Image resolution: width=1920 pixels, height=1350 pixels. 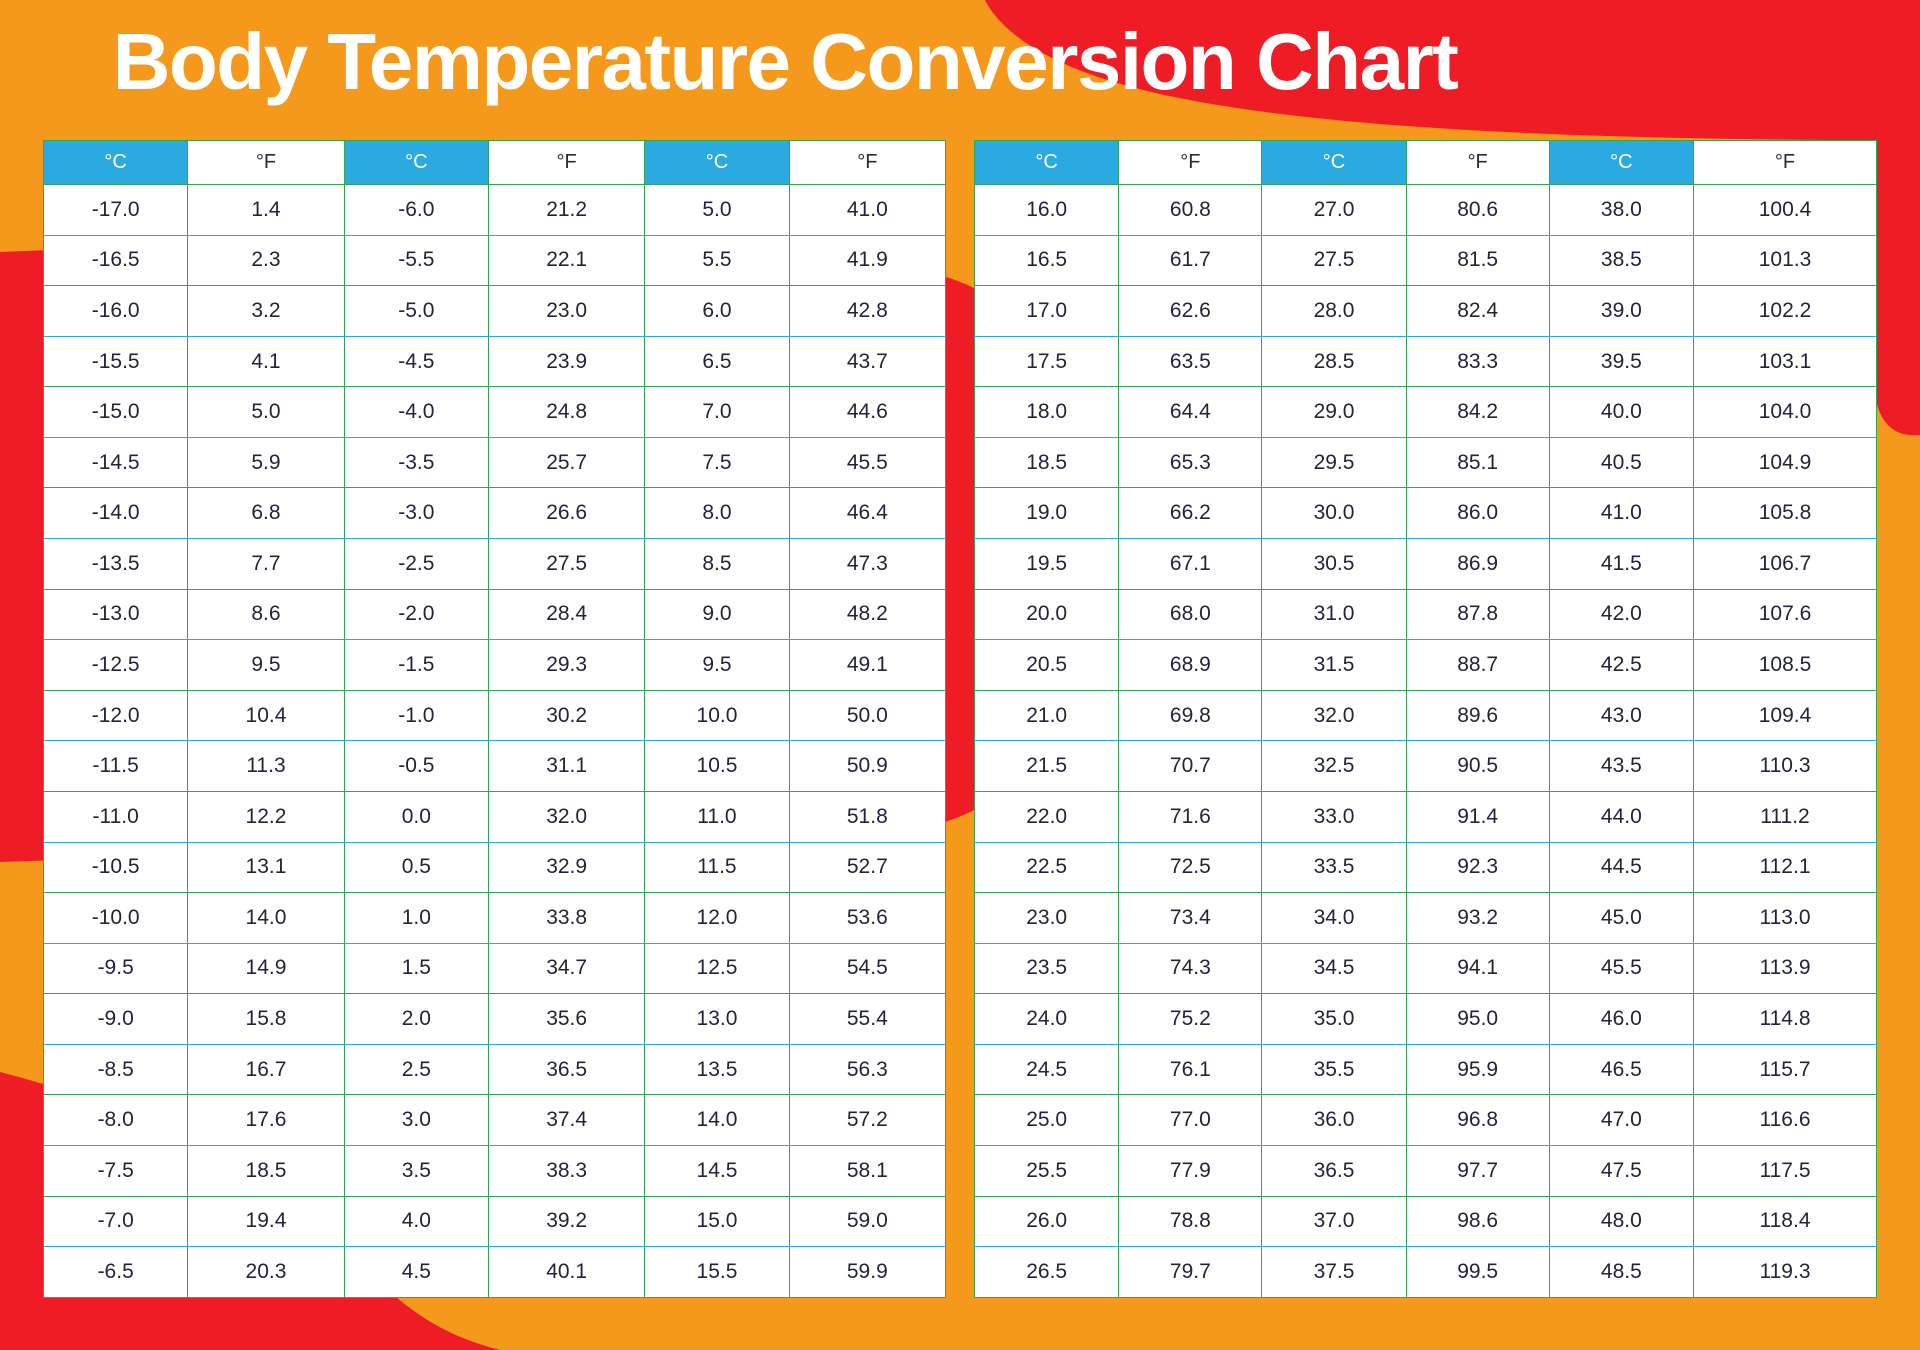 I want to click on celsius-value-cell: 45.5, so click(x=1621, y=968).